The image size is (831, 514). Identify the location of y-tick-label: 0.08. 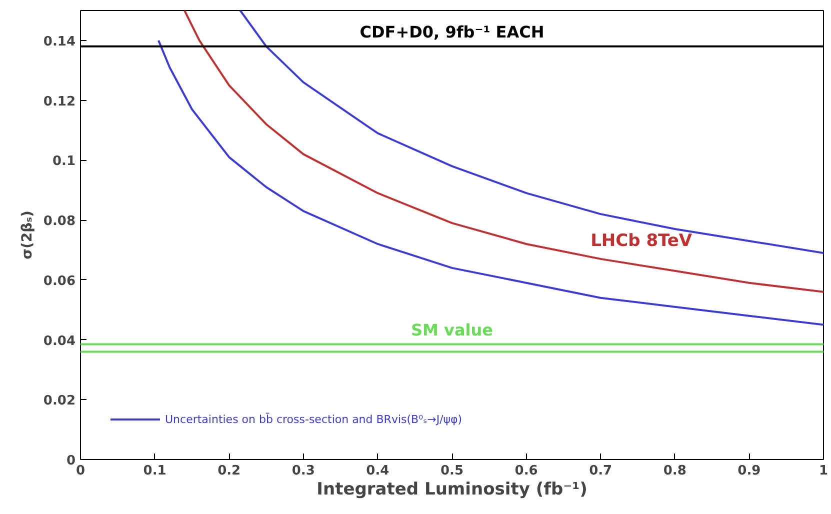
(59, 222).